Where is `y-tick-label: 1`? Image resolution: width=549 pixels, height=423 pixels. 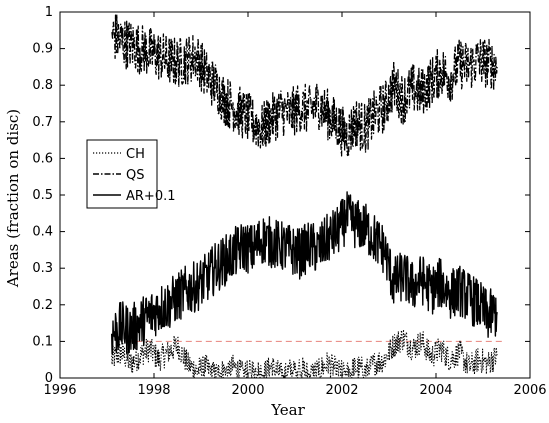 y-tick-label: 1 is located at coordinates (49, 12).